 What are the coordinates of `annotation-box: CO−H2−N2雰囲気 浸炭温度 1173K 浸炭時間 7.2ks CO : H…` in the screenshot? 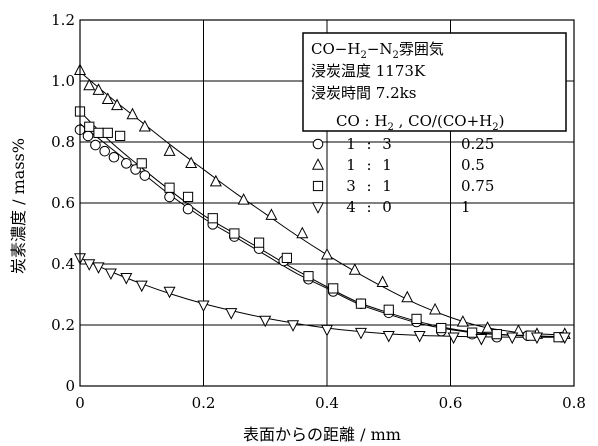 It's located at (434, 82).